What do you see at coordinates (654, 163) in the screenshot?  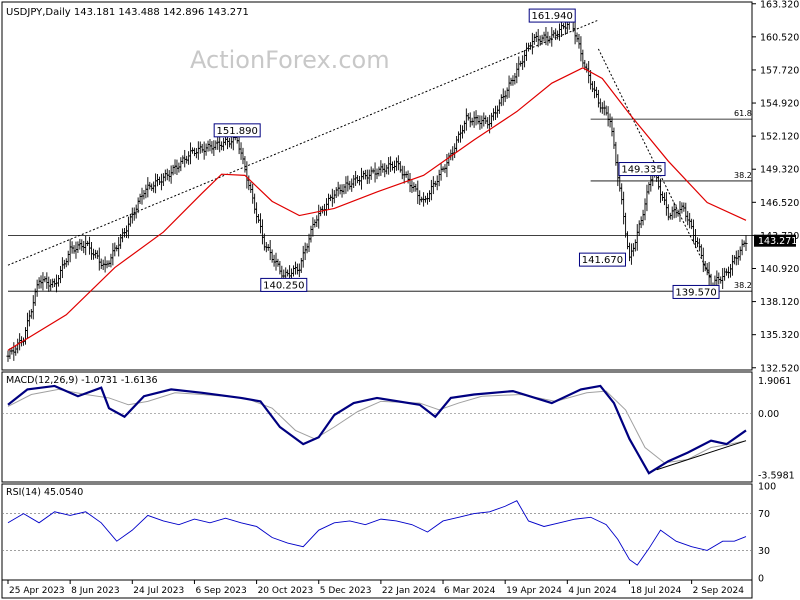 I see `price-trendline` at bounding box center [654, 163].